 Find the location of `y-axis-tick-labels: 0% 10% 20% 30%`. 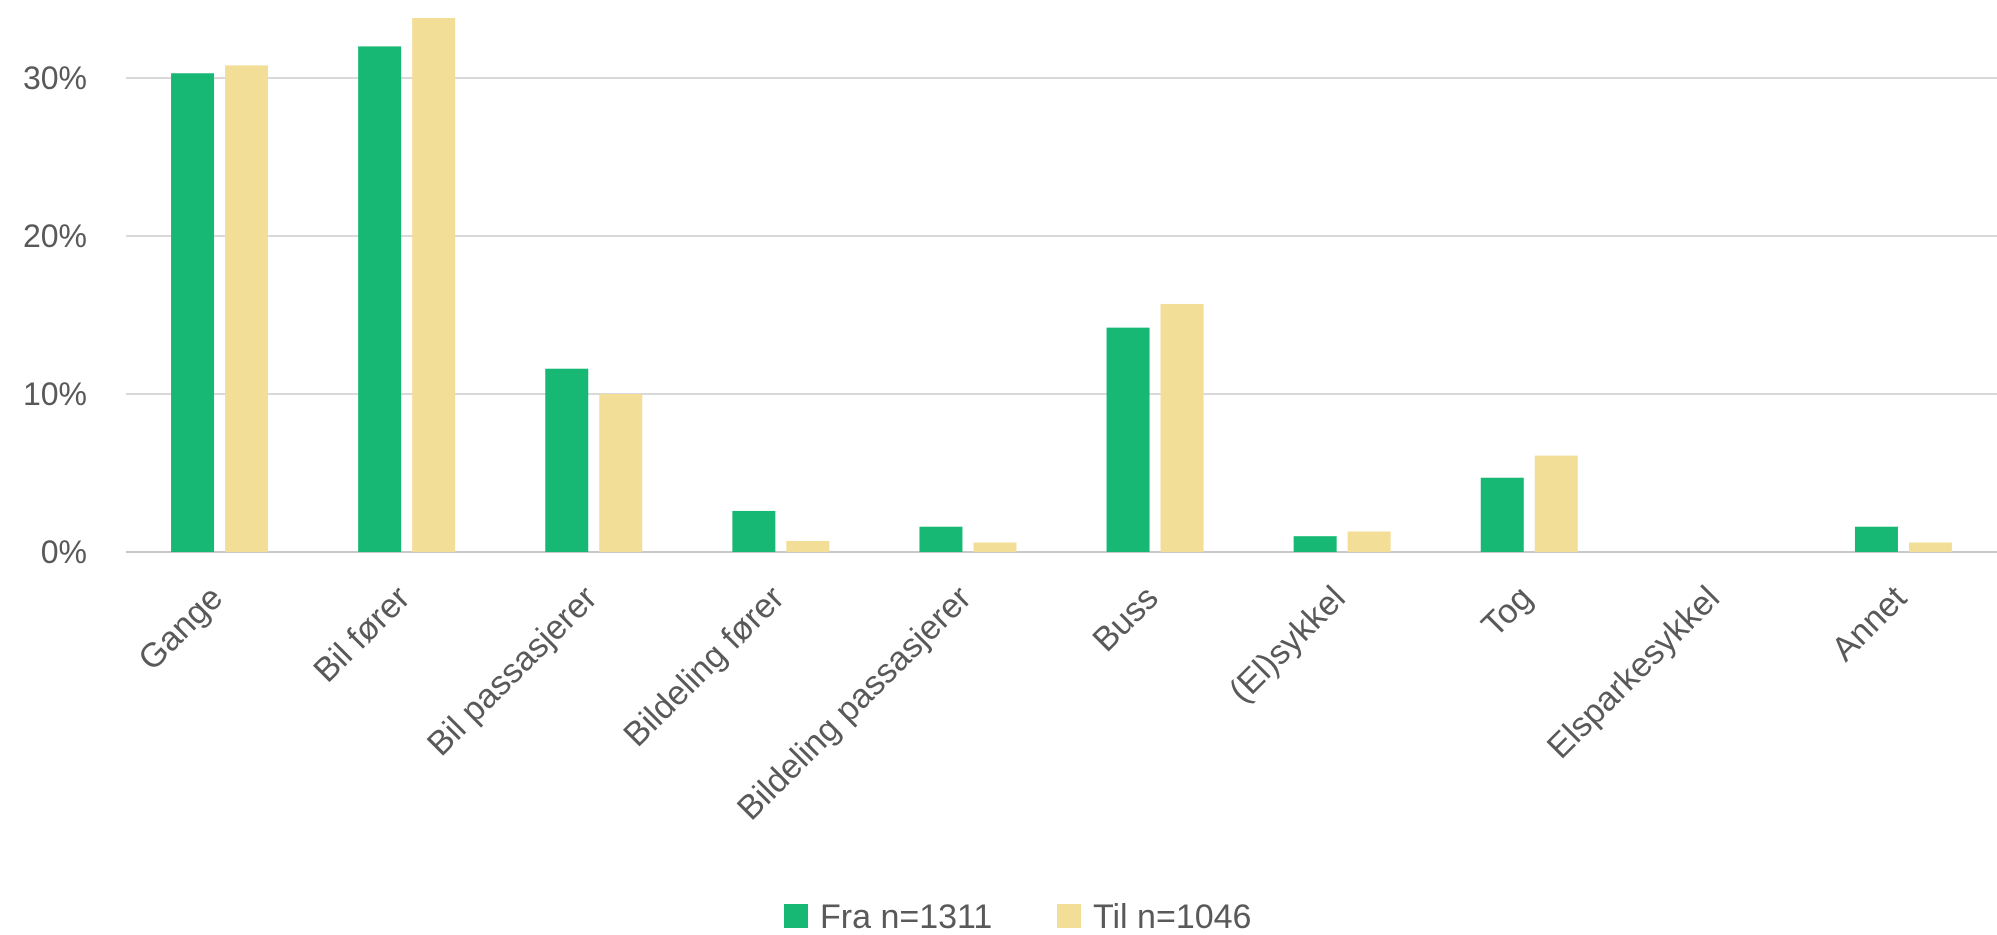

y-axis-tick-labels: 0% 10% 20% 30% is located at coordinates (55, 315).